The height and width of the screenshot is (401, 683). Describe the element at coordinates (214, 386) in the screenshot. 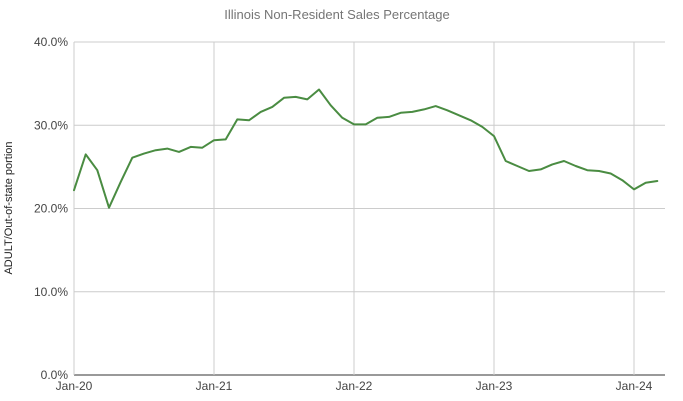

I see `x-tick-label: Jan-21` at that location.